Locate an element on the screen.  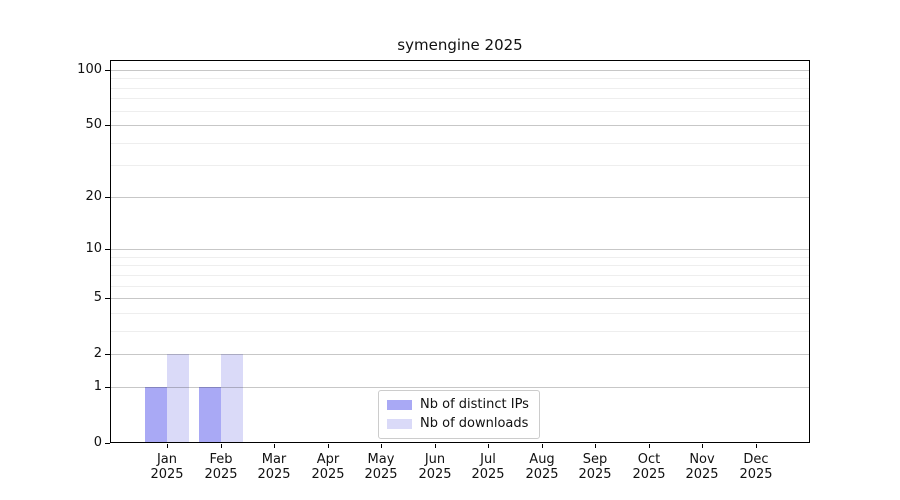
legend-item-downloads: Nb of downloads is located at coordinates (458, 424).